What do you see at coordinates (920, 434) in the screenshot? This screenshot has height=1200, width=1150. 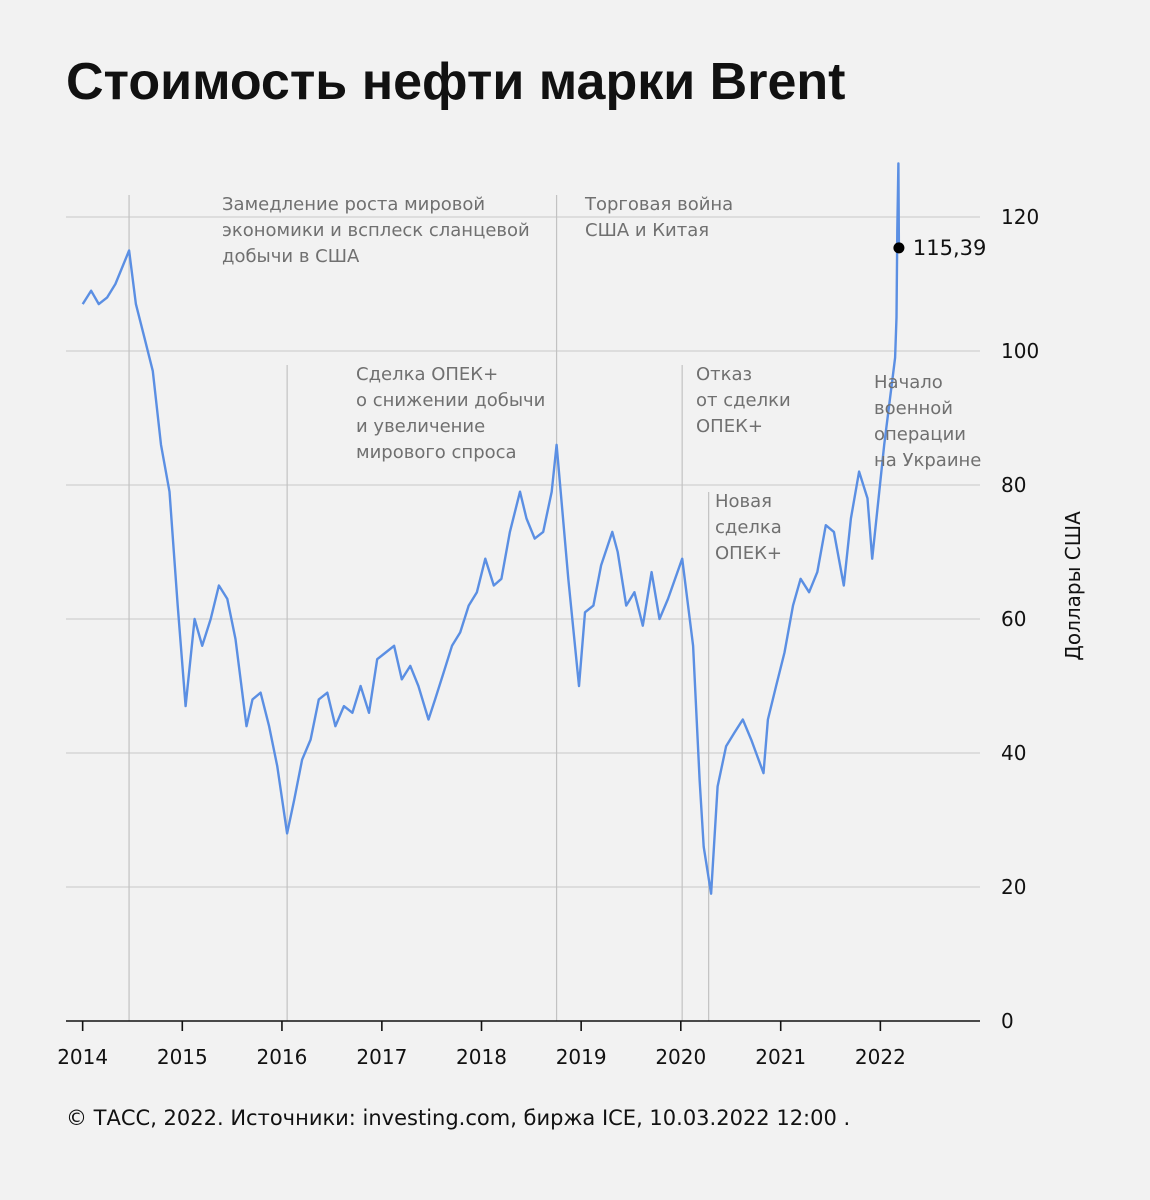 I see `annotation-text: операции` at bounding box center [920, 434].